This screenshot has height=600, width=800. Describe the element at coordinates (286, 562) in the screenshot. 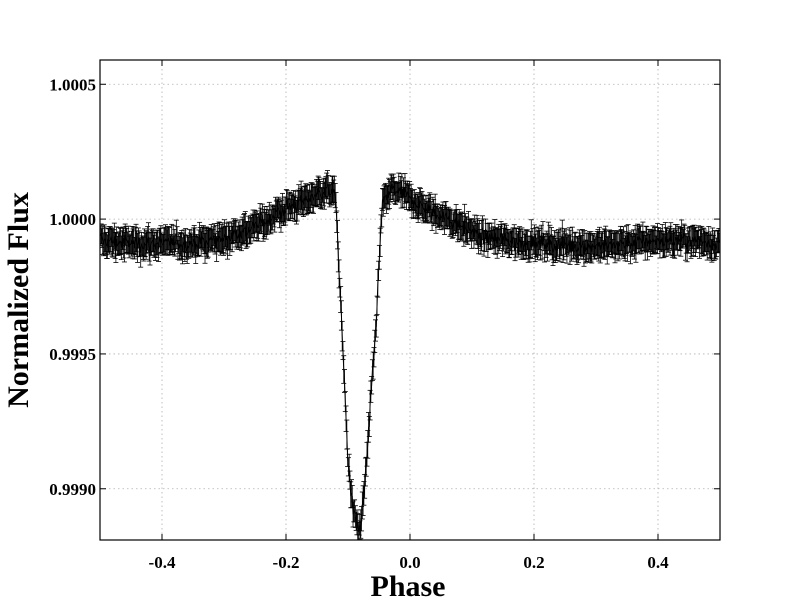

I see `x-tick-label: -0.2` at that location.